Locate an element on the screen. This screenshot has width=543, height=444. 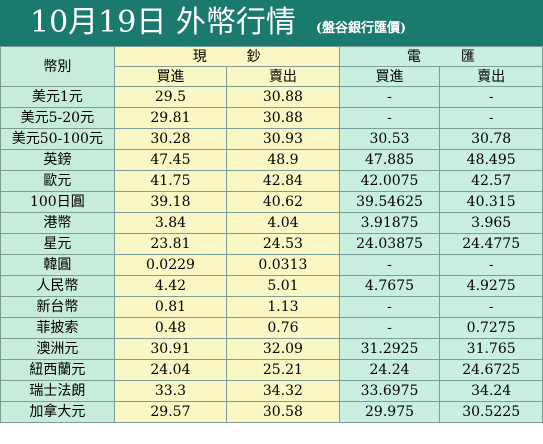
cash-buy-cell: 4.42 is located at coordinates (170, 286).